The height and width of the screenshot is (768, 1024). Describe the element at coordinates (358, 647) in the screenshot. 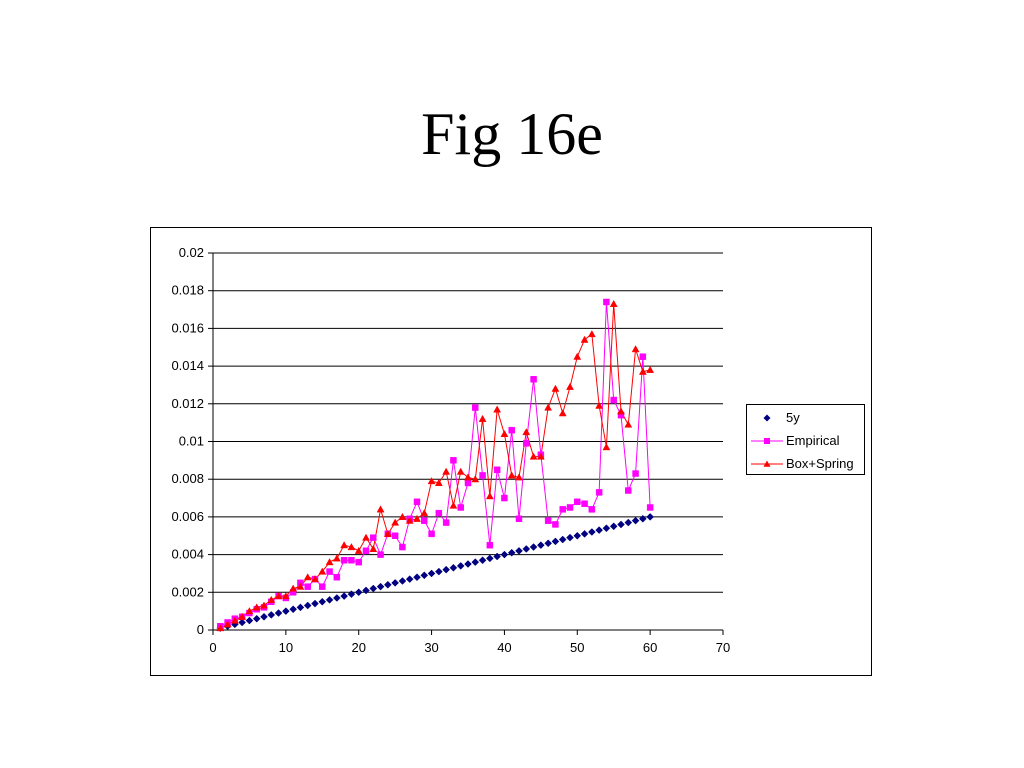

I see `x-tick-label: 20` at that location.